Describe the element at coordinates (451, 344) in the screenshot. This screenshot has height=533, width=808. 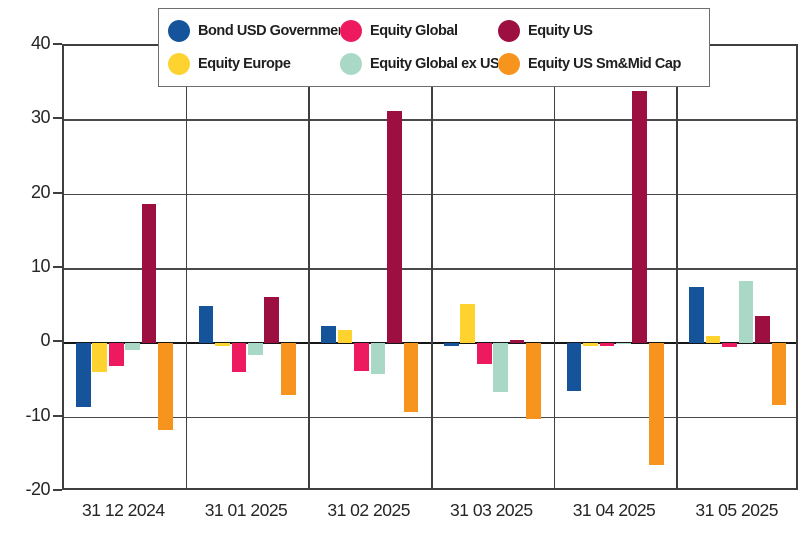
I see `bar-bond-usd-government-31-03-2025` at that location.